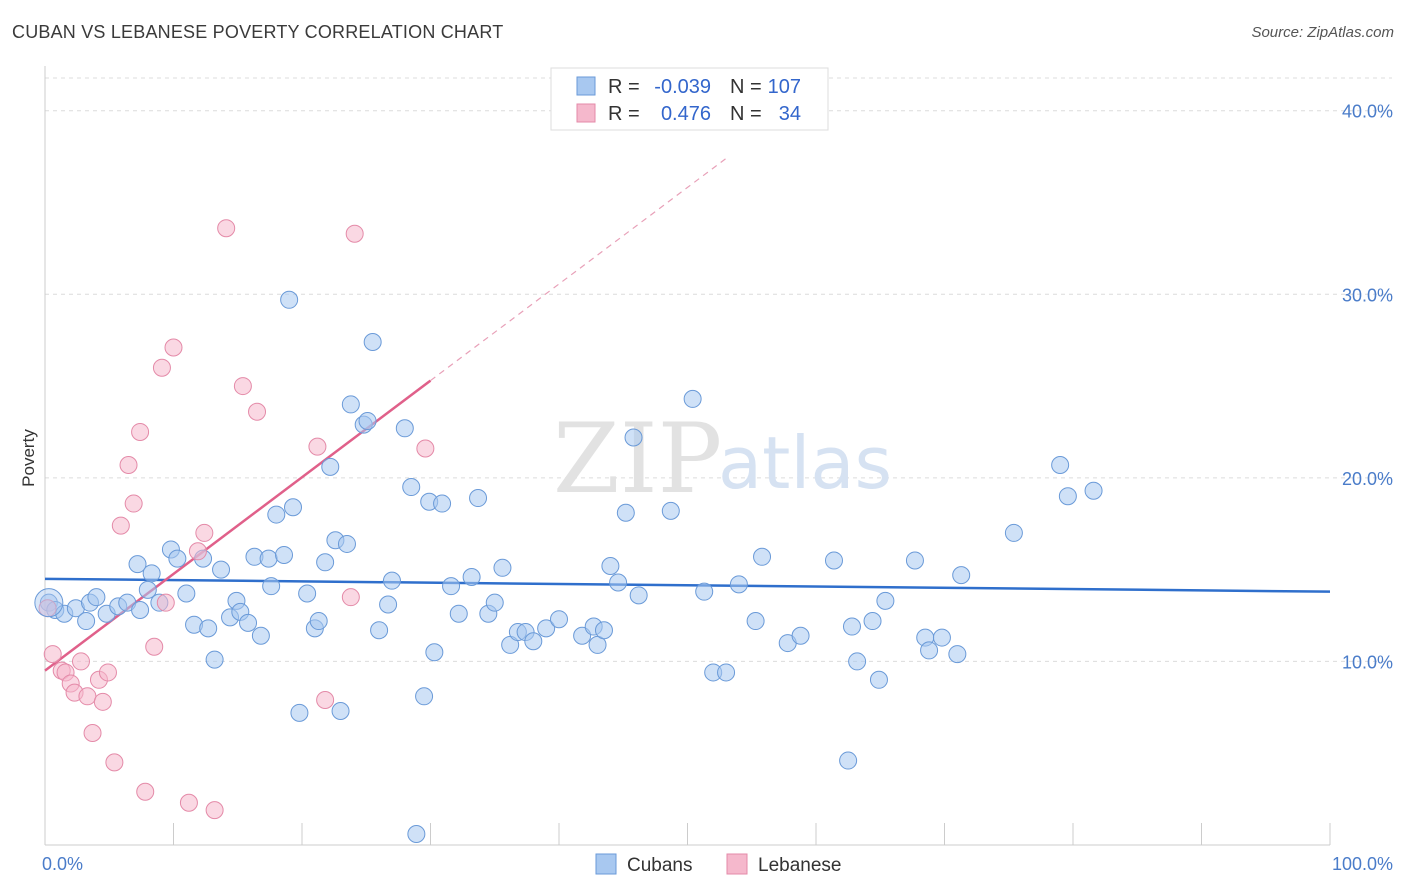 This screenshot has width=1406, height=892. I want to click on watermark: ZIP atlas, so click(722, 459).